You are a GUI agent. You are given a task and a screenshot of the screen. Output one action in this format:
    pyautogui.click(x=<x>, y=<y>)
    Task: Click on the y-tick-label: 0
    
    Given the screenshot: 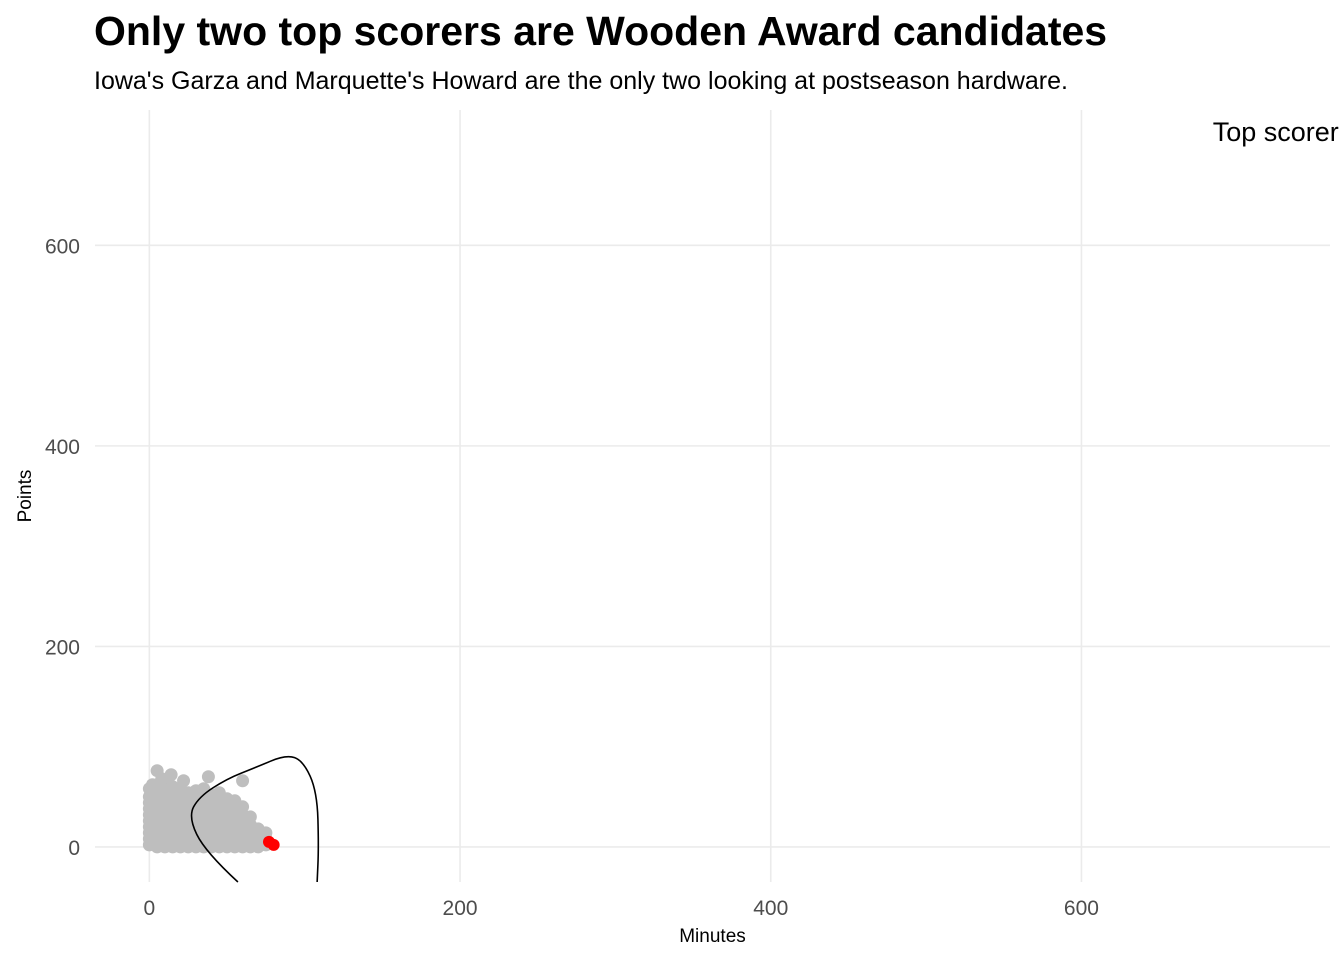 What is the action you would take?
    pyautogui.click(x=74, y=848)
    